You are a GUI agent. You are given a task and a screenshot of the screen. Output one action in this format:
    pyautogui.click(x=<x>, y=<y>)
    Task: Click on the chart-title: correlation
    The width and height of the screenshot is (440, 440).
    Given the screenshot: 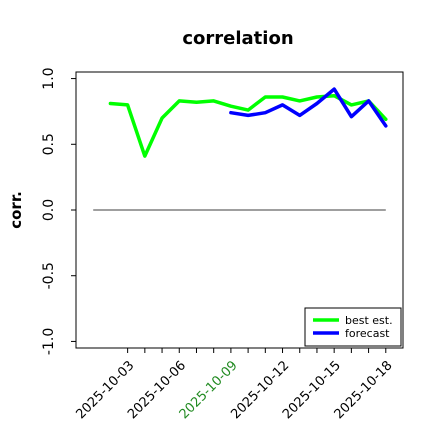 What is the action you would take?
    pyautogui.click(x=237, y=38)
    